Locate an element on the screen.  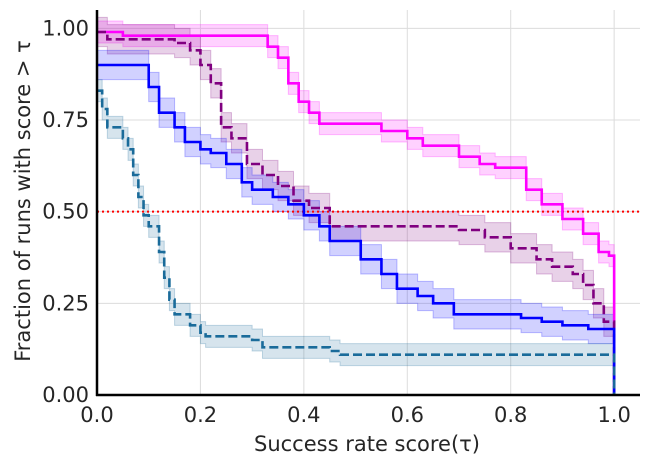
y-tick-label: 0.00 is located at coordinates (65, 395).